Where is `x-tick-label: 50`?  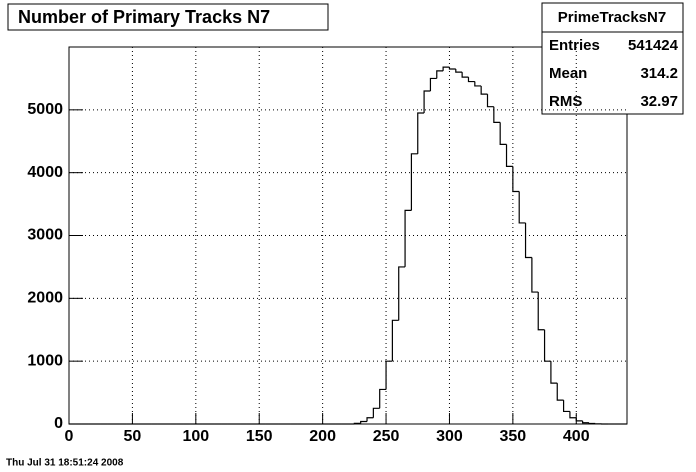
x-tick-label: 50 is located at coordinates (133, 436).